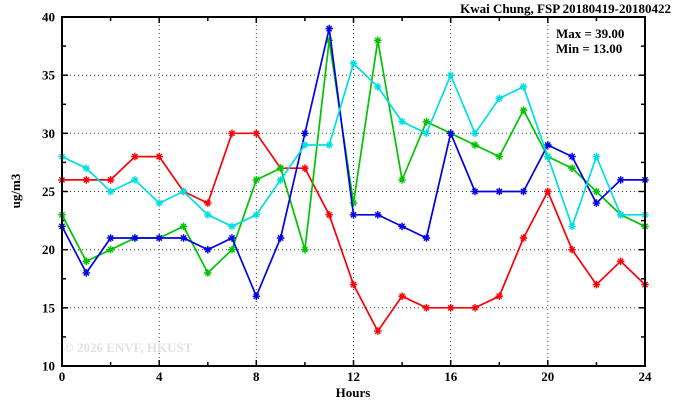 Image resolution: width=674 pixels, height=409 pixels. What do you see at coordinates (62, 376) in the screenshot?
I see `x-tick-label: 0` at bounding box center [62, 376].